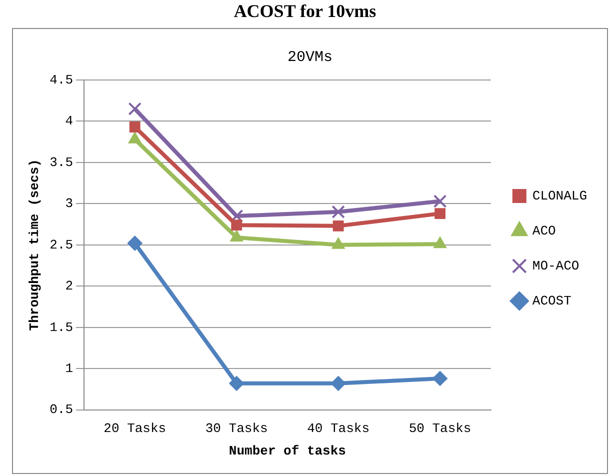 The image size is (610, 476). What do you see at coordinates (338, 428) in the screenshot?
I see `x-tick-label: 40 Tasks` at bounding box center [338, 428].